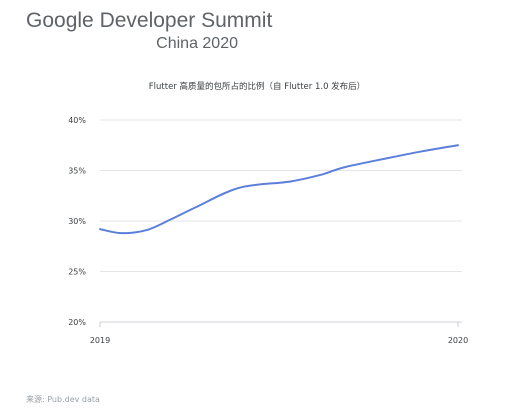  I want to click on brand-name: Google, so click(60, 20).